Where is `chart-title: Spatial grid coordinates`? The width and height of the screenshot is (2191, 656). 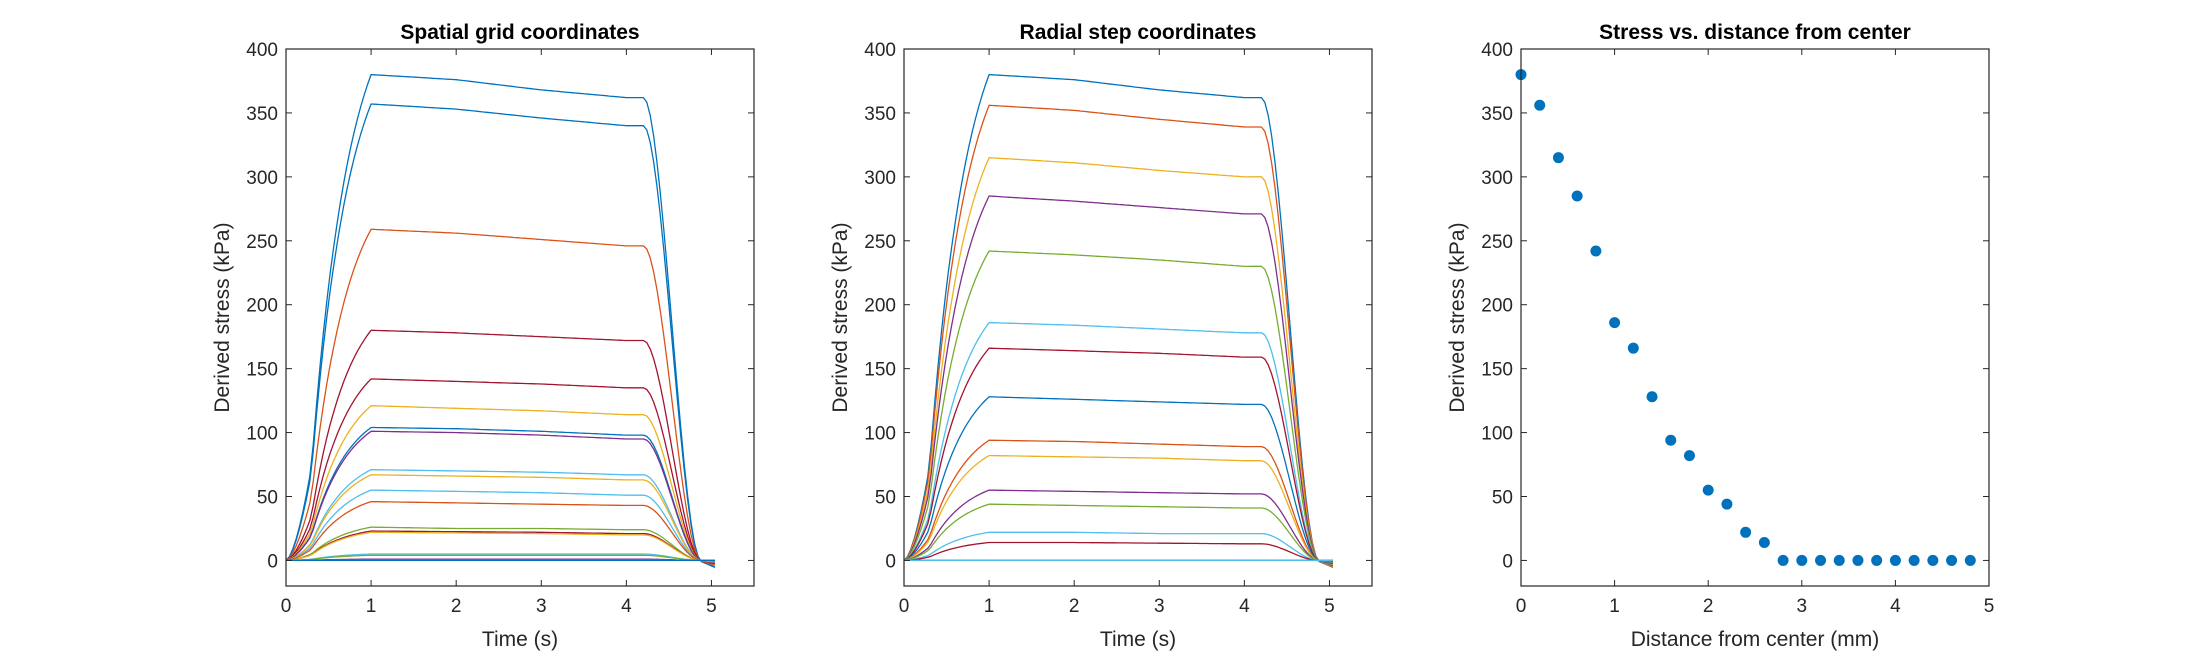 chart-title: Spatial grid coordinates is located at coordinates (519, 32).